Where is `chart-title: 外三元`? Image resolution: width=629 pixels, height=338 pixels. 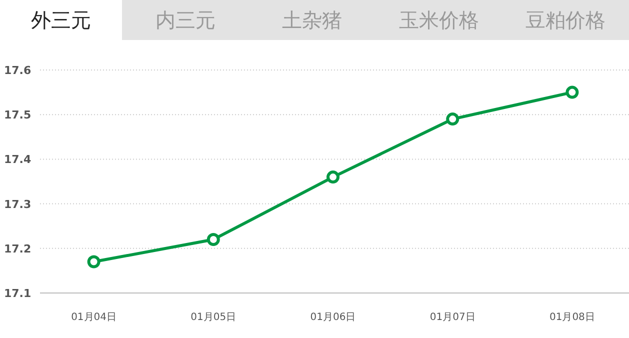
chart-title: 外三元 is located at coordinates (61, 20).